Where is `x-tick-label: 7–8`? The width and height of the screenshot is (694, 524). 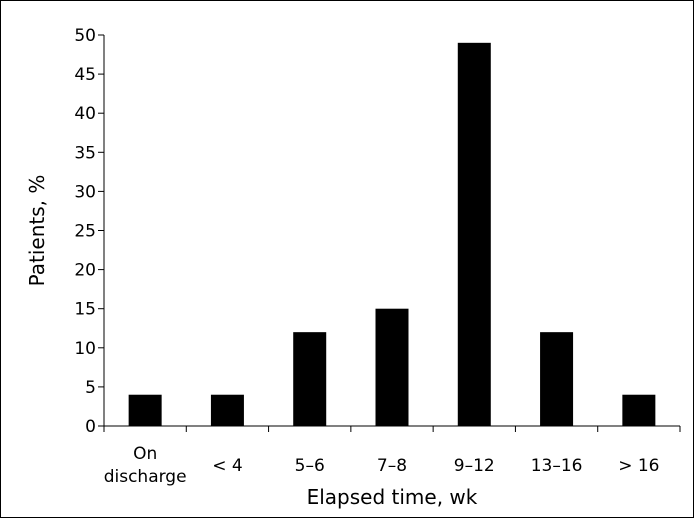 x-tick-label: 7–8 is located at coordinates (392, 466).